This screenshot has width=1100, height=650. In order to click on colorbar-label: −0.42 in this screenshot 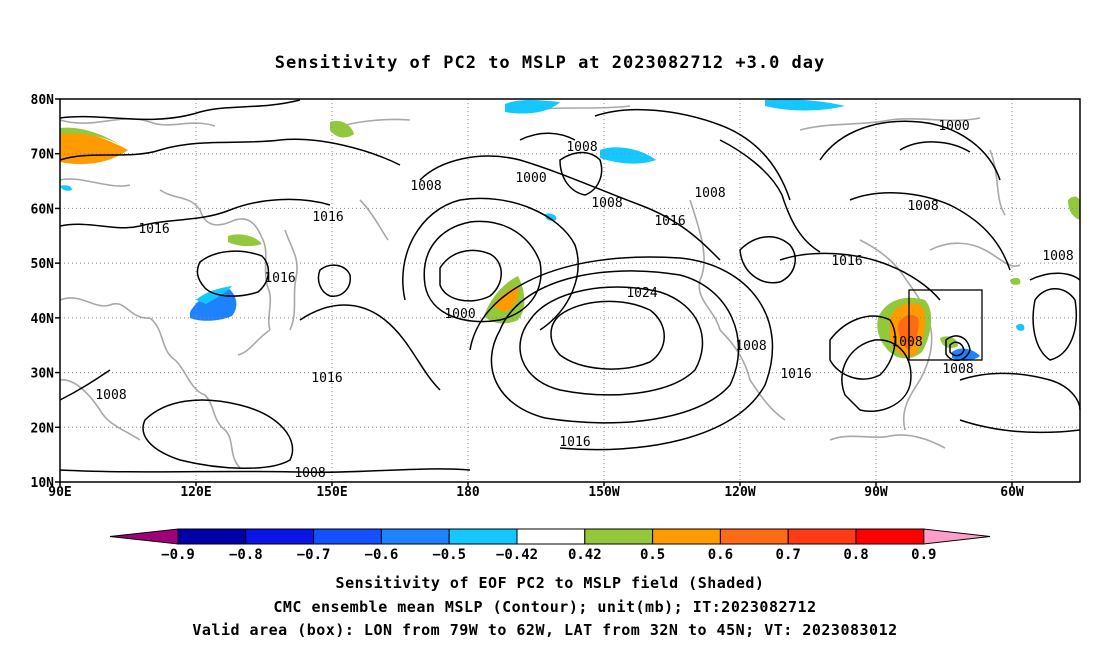, I will do `click(517, 555)`.